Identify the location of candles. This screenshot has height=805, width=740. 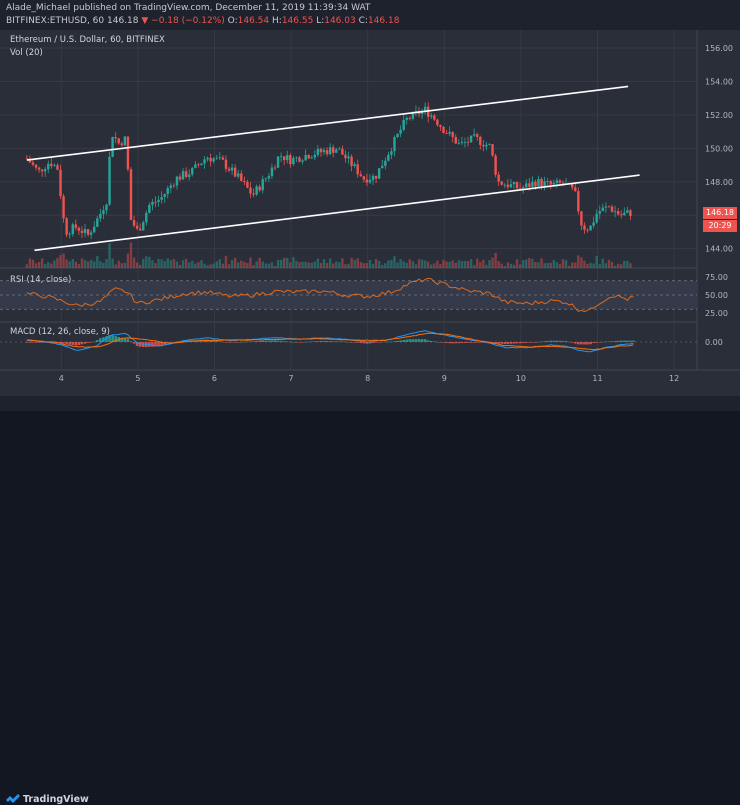
(328, 170).